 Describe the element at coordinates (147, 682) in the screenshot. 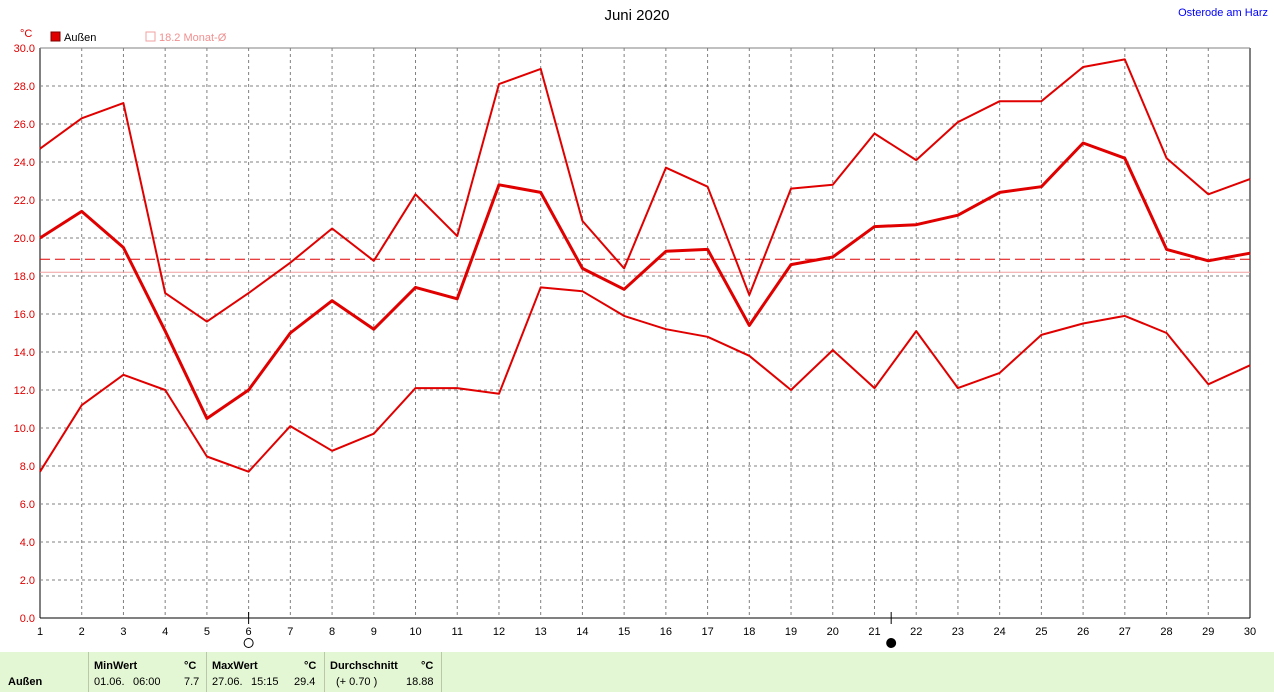

I see `min-time: 06:00` at that location.